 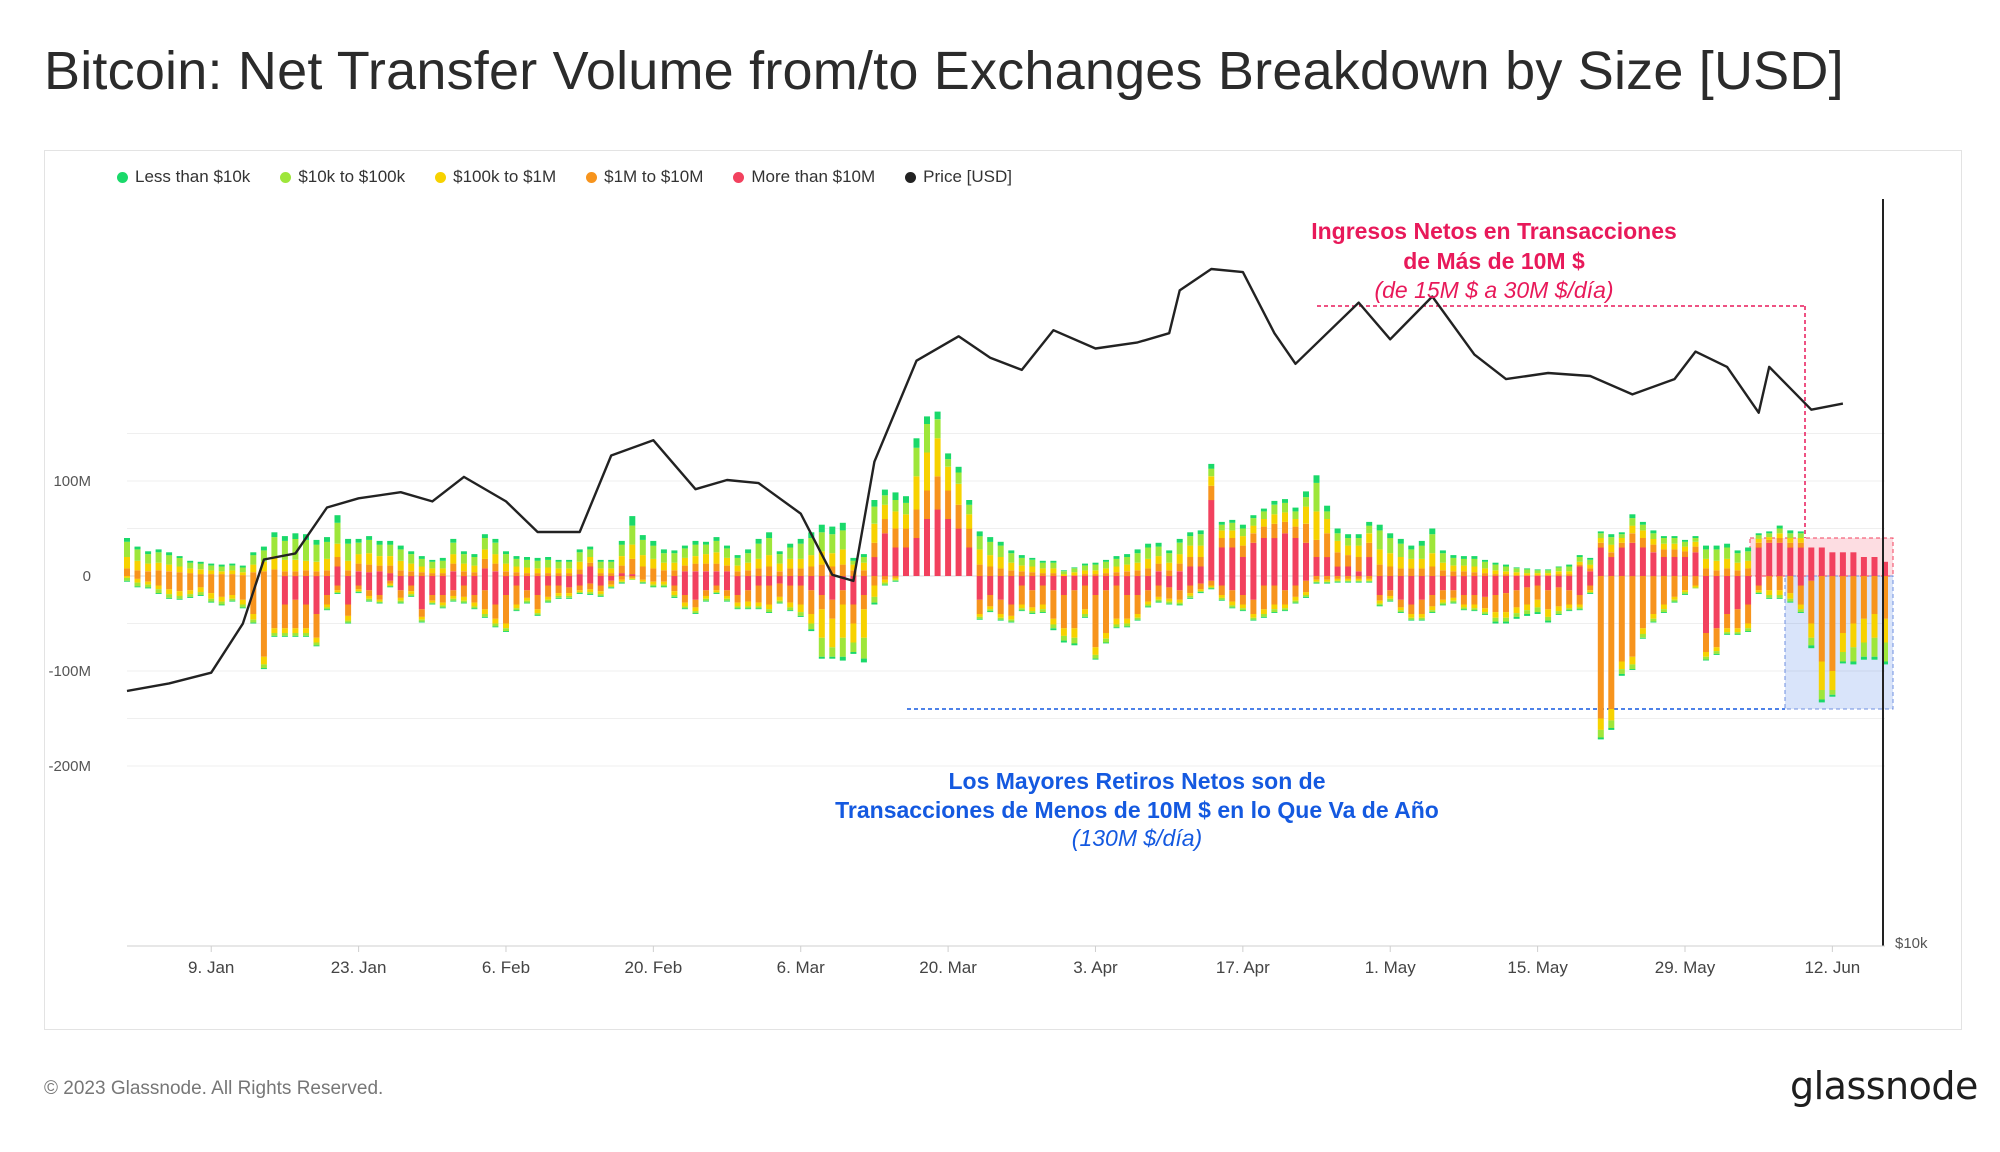 I want to click on y-tick-label: 100M, so click(x=72, y=481).